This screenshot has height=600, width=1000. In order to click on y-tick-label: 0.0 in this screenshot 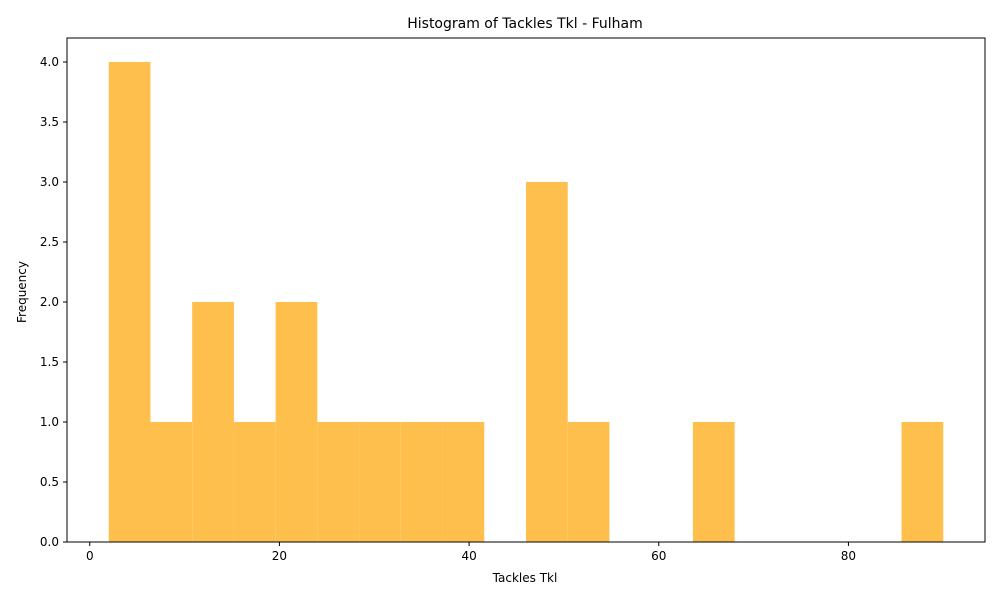, I will do `click(49, 542)`.